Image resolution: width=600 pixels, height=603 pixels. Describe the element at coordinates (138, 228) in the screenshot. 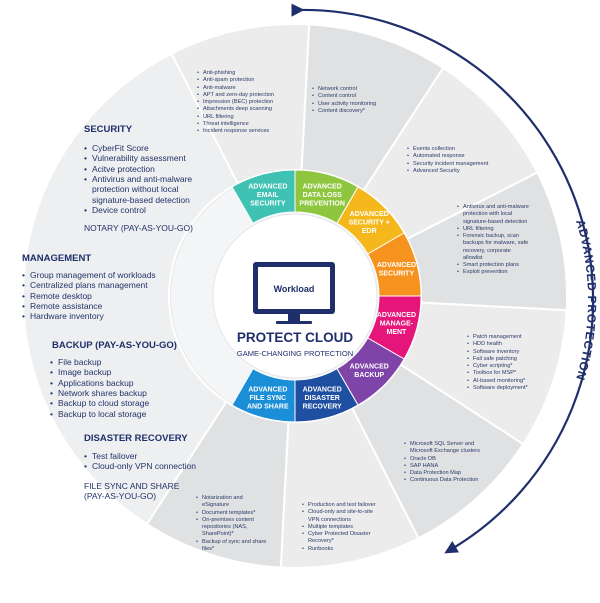

I see `notary-label: NOTARY (PAY-AS-YOU-GO)` at that location.